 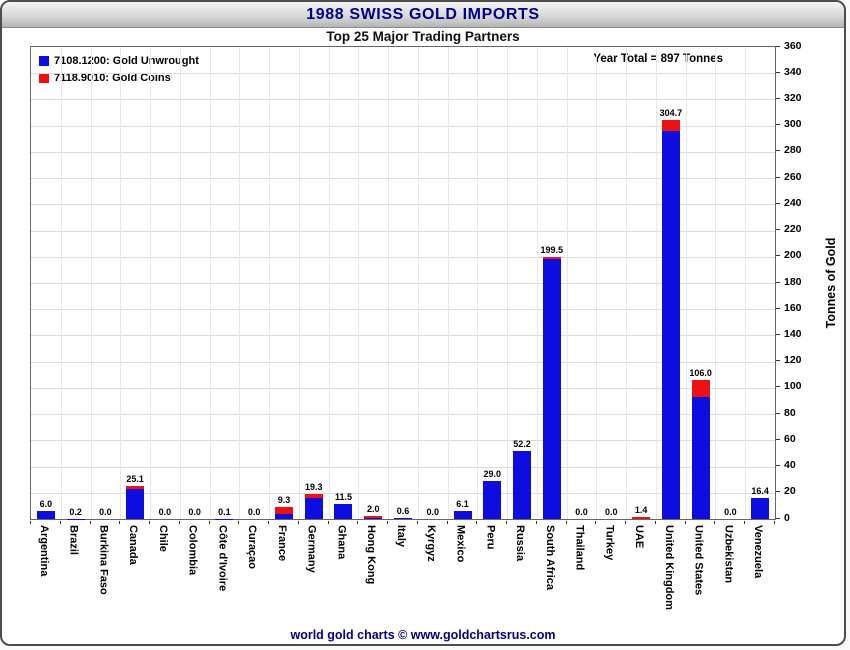 What do you see at coordinates (579, 548) in the screenshot?
I see `x-category-label: Thailand` at bounding box center [579, 548].